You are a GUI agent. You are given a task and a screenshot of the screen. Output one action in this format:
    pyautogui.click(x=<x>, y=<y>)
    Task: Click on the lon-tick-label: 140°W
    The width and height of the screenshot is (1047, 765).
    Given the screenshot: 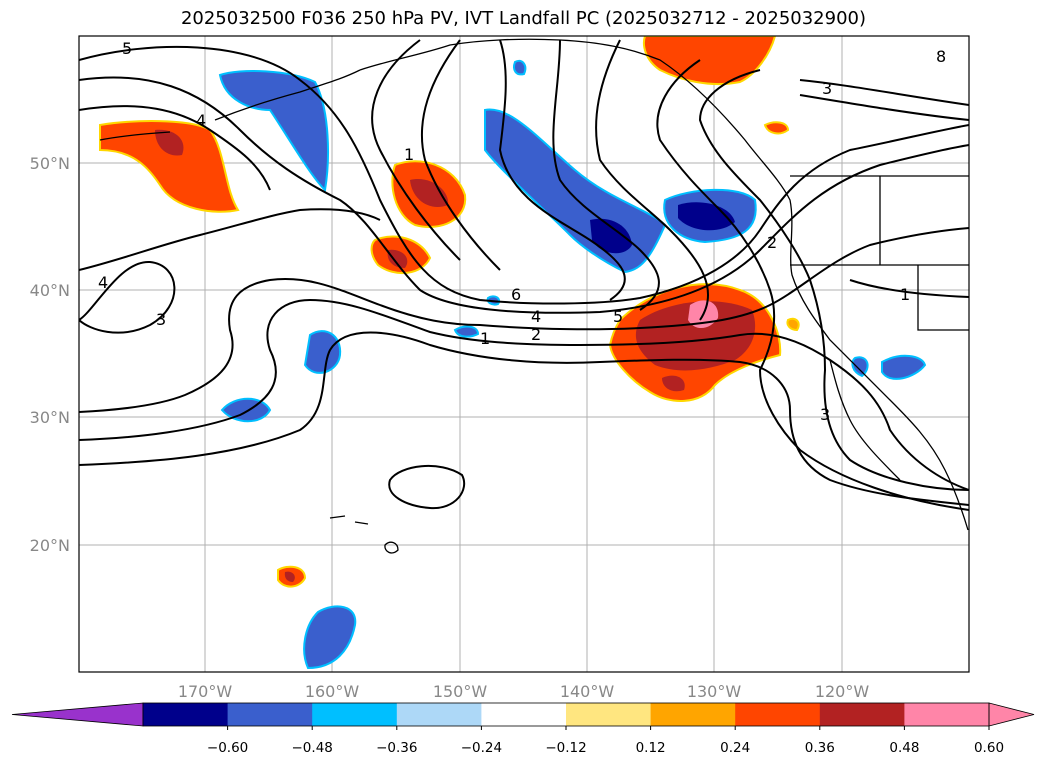 What is the action you would take?
    pyautogui.click(x=587, y=691)
    